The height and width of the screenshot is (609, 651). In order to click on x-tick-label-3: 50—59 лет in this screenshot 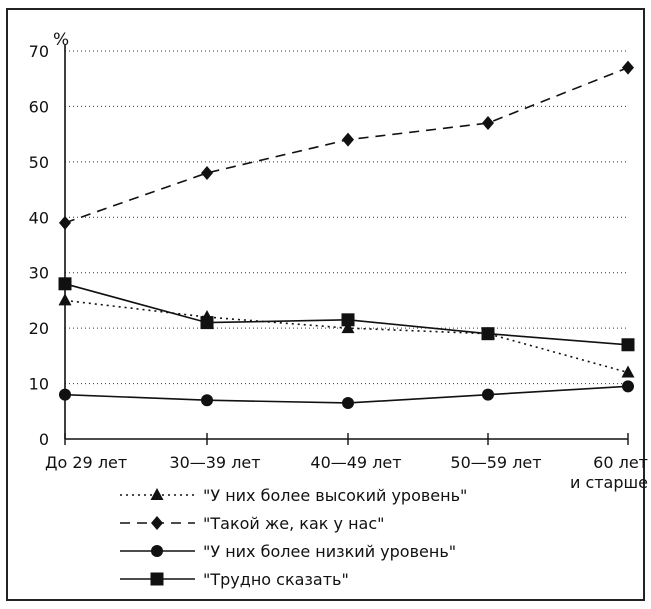, I will do `click(495, 462)`.